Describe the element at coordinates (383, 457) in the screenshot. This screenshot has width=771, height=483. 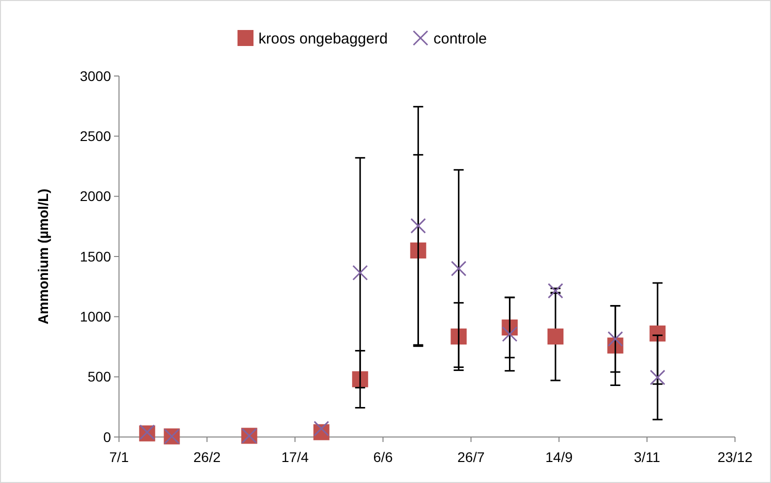
I see `x-tick-label: 6/6` at that location.